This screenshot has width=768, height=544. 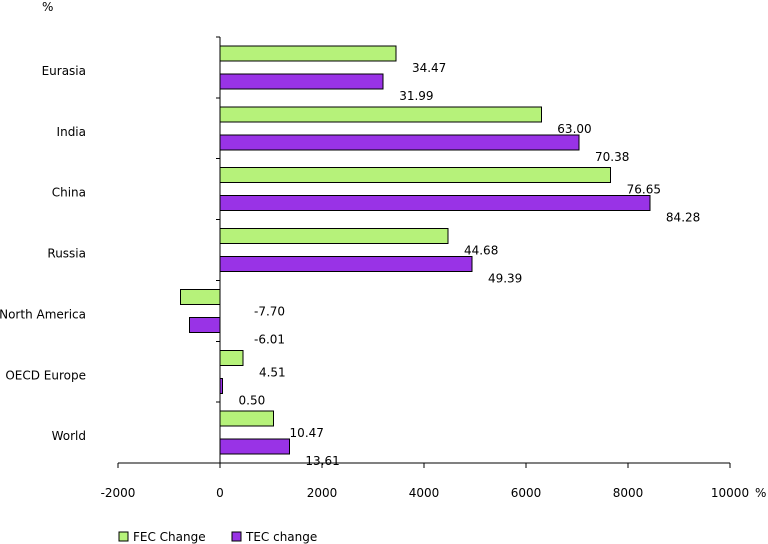 What do you see at coordinates (252, 400) in the screenshot?
I see `value-label-tec-change-oecd-europe: 0.50` at bounding box center [252, 400].